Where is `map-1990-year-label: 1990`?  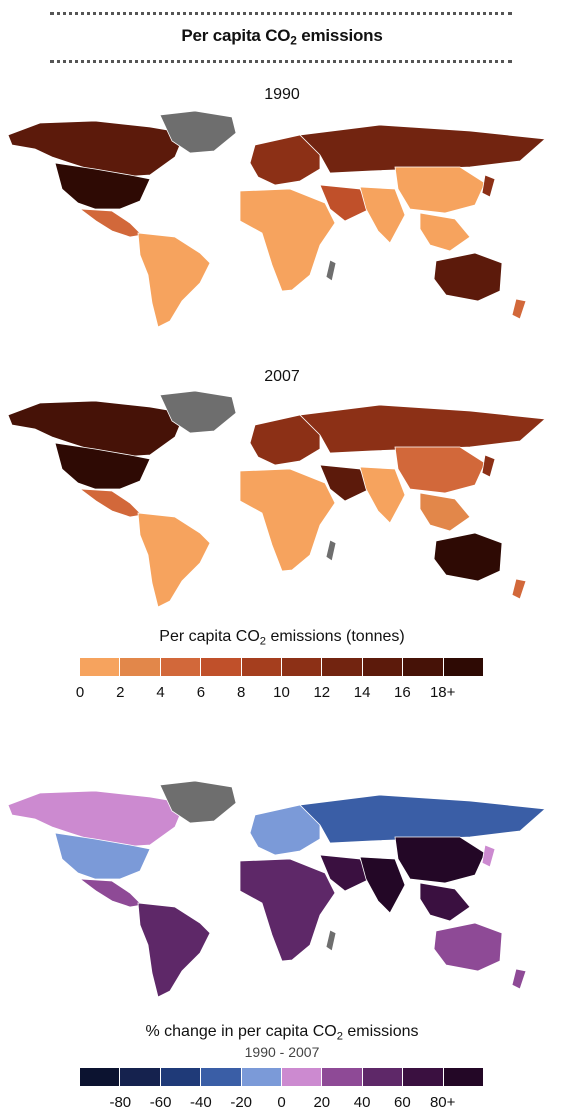
map-1990-year-label: 1990 is located at coordinates (282, 94).